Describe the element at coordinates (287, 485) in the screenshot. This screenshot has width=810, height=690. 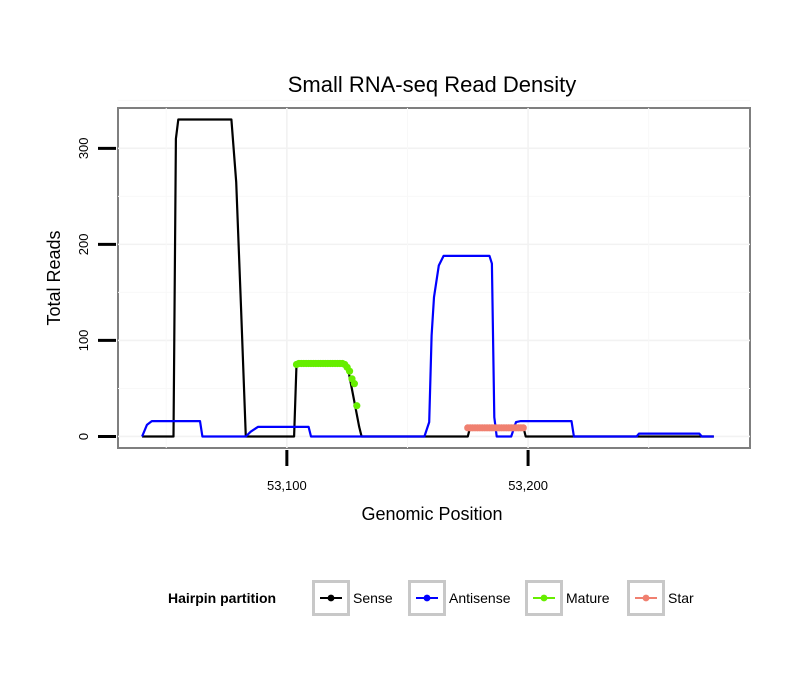
I see `x-tick-label: 53,100` at that location.